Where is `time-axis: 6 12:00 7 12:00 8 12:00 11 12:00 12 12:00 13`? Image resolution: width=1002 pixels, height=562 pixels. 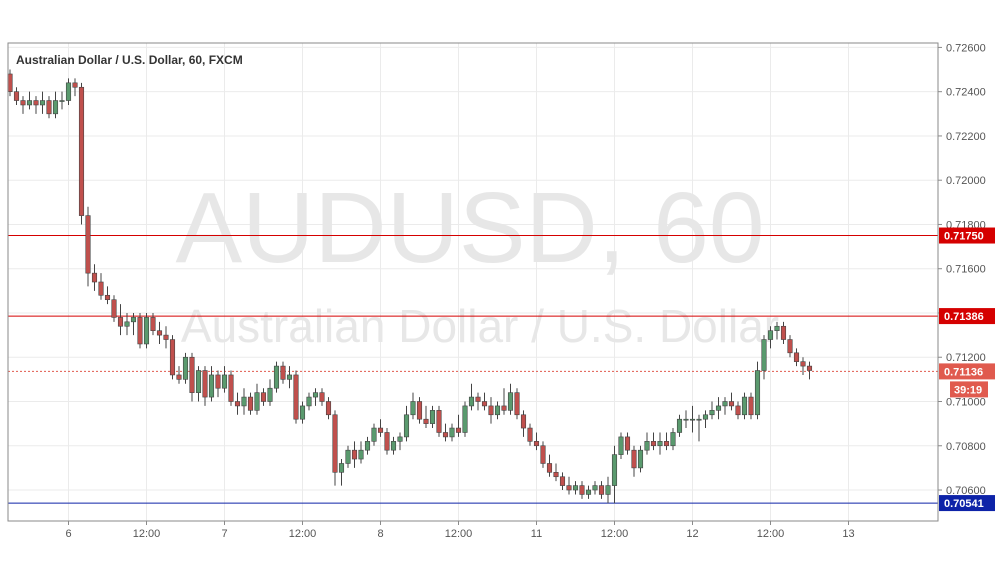
time-axis: 6 12:00 7 12:00 8 12:00 11 12:00 12 12:00 13 is located at coordinates (460, 530).